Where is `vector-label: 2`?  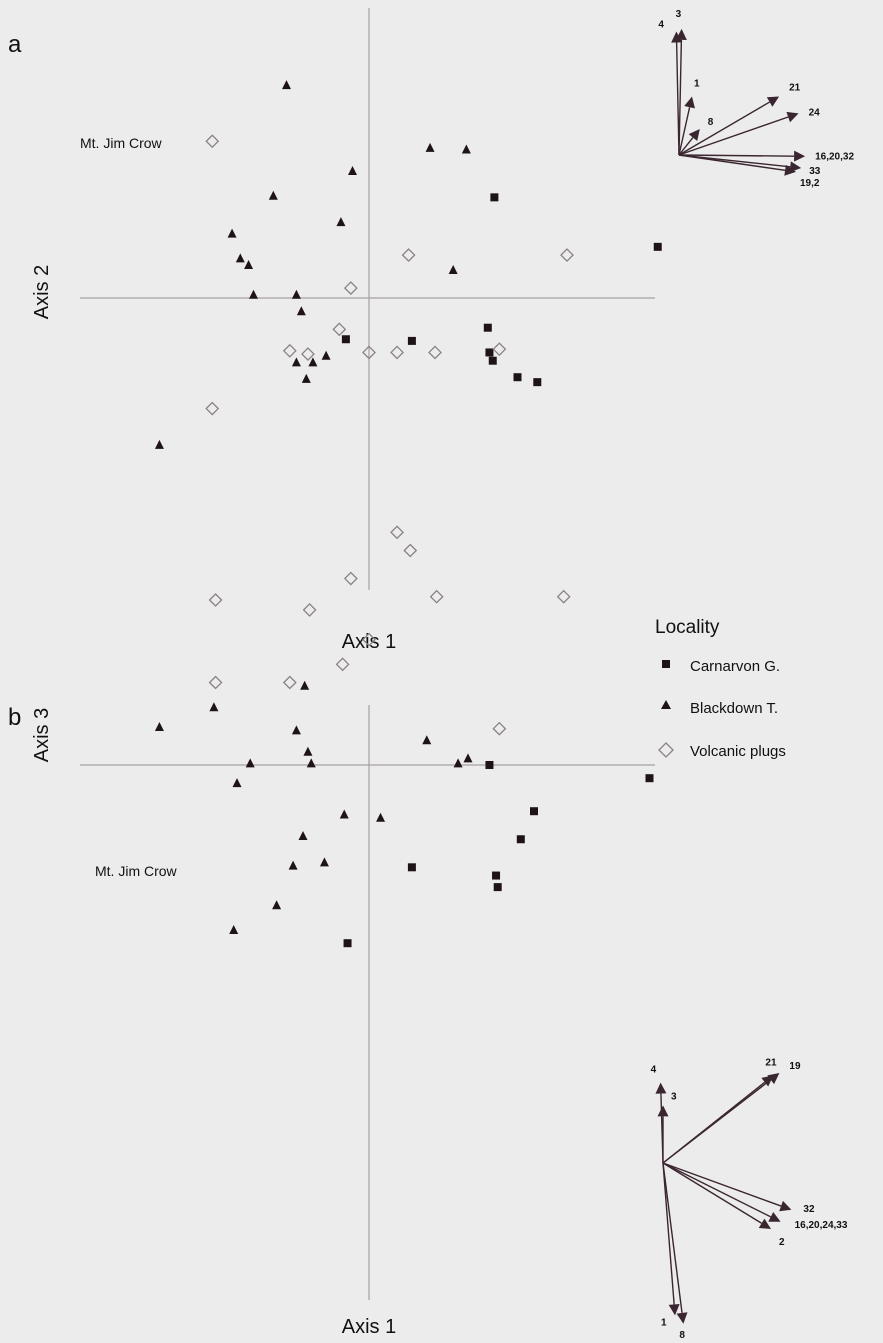 vector-label: 2 is located at coordinates (782, 1242).